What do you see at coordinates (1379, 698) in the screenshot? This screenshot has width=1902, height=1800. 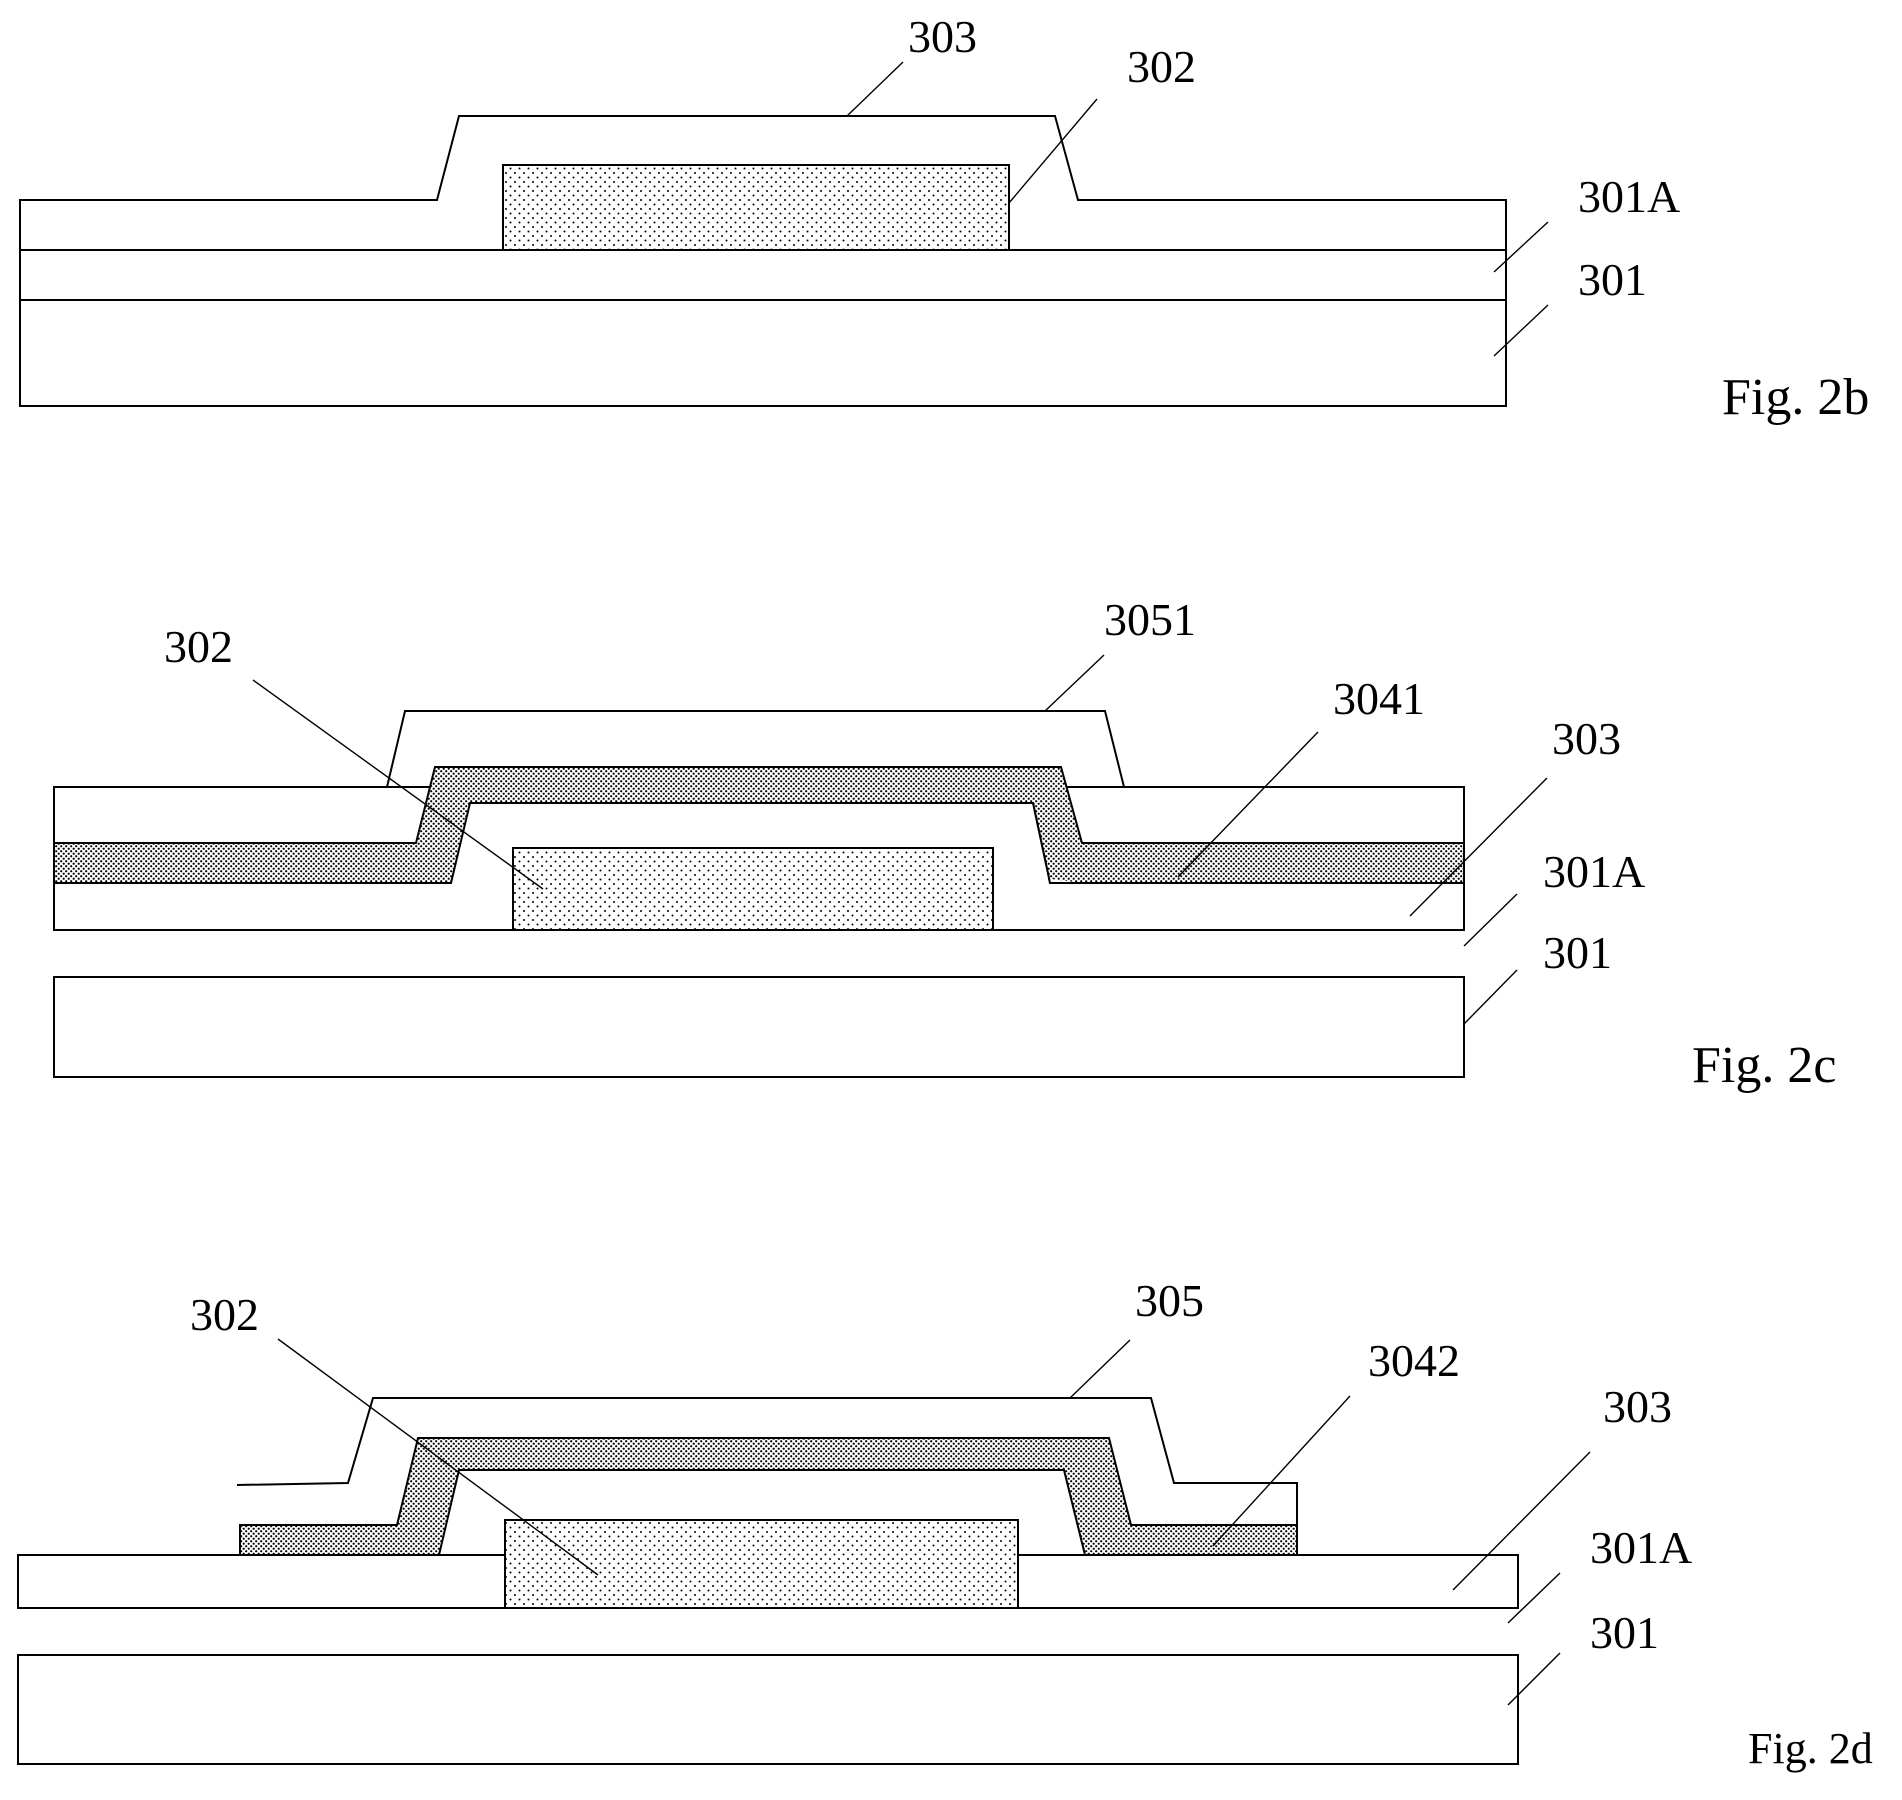 I see `label-3041: 3041` at bounding box center [1379, 698].